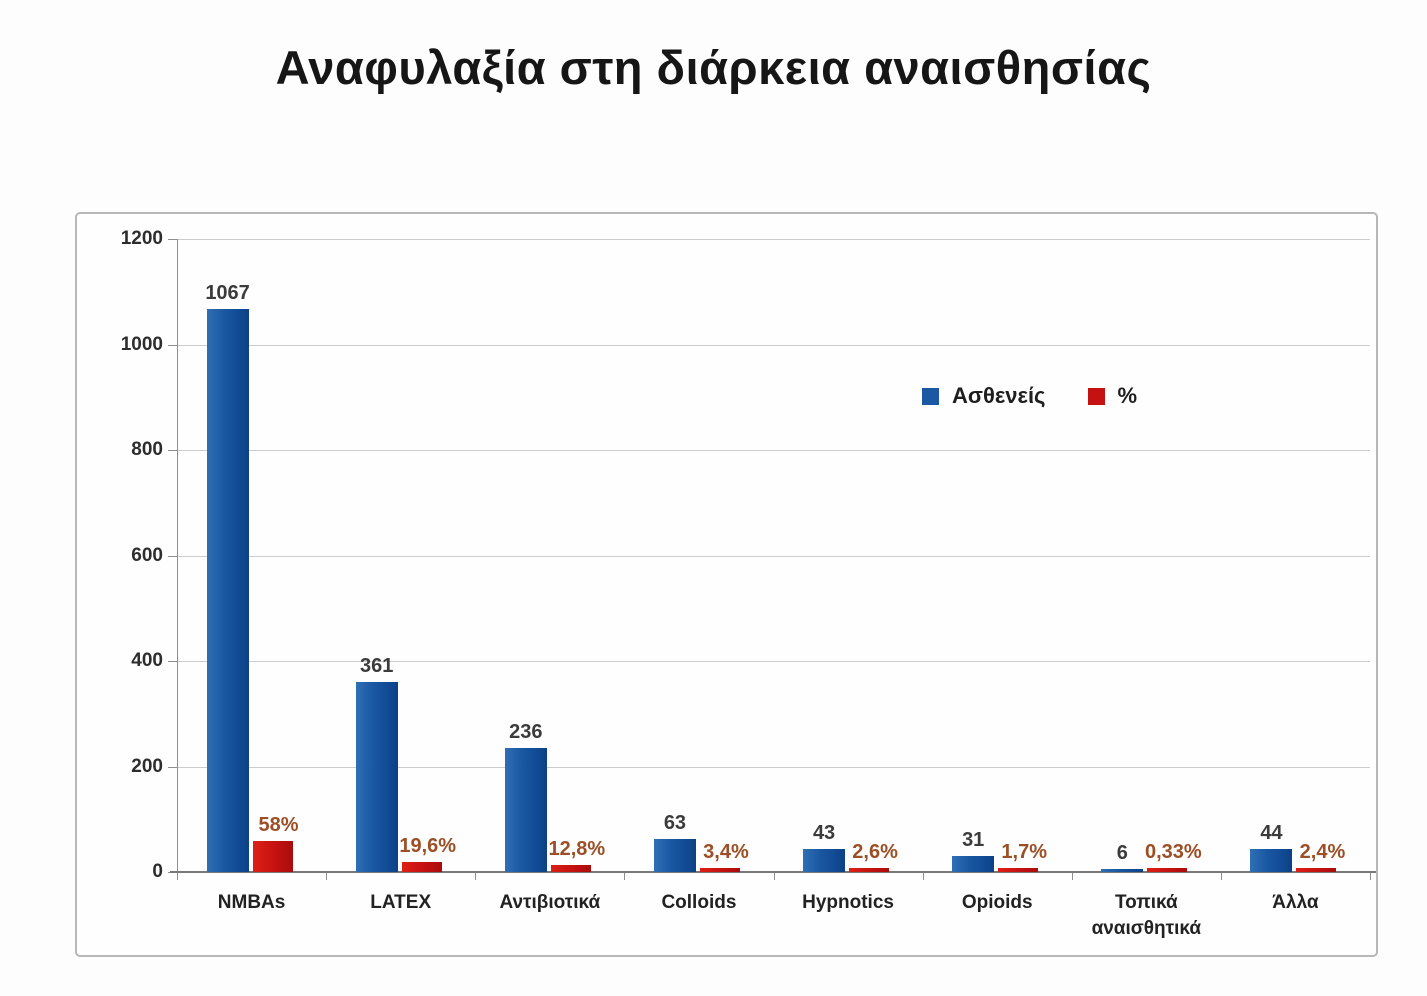  I want to click on data-label-percent: 58%, so click(278, 825).